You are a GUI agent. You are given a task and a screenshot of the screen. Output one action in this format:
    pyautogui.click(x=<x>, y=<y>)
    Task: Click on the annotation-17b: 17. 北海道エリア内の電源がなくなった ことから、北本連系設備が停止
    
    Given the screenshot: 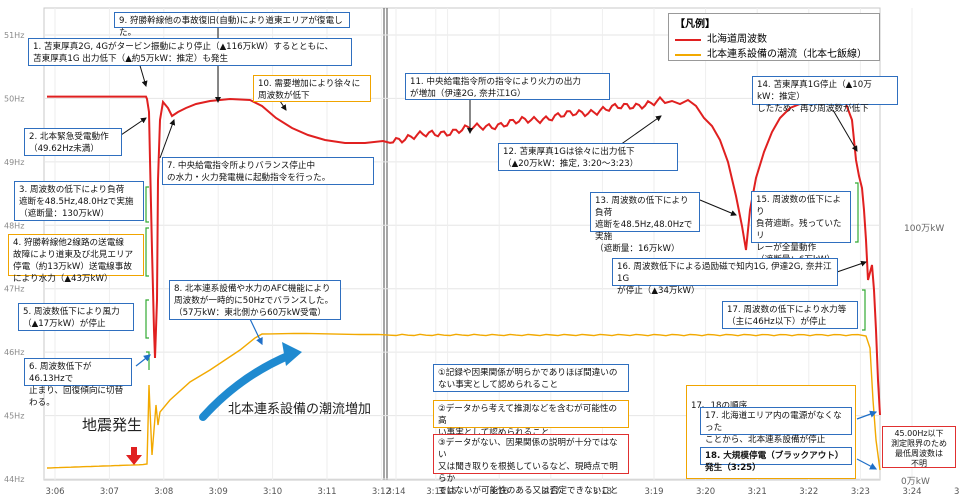 What is the action you would take?
    pyautogui.click(x=776, y=426)
    